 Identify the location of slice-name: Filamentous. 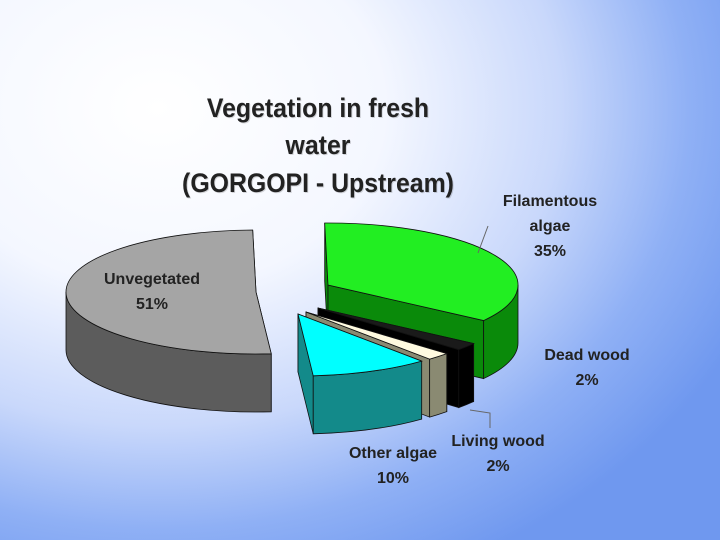
(550, 201).